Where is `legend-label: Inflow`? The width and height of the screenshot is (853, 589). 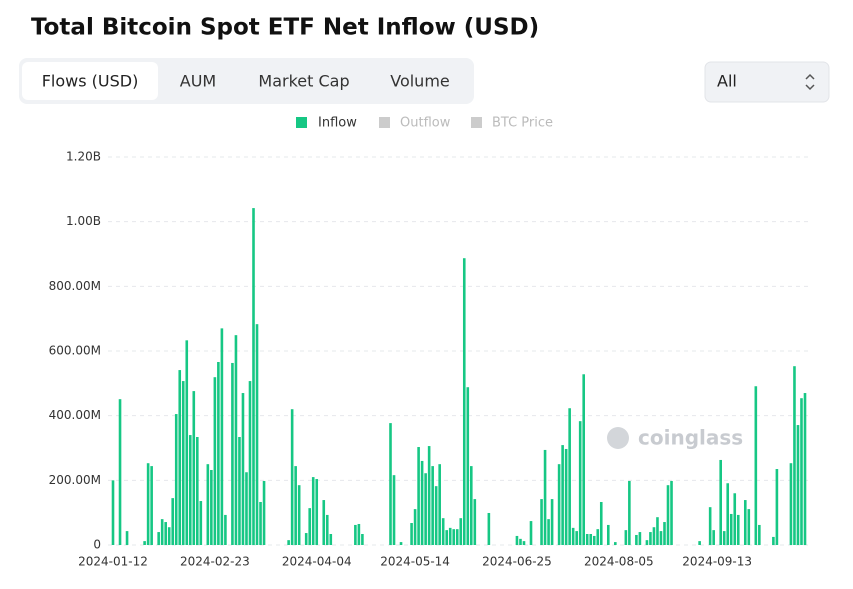
legend-label: Inflow is located at coordinates (337, 123).